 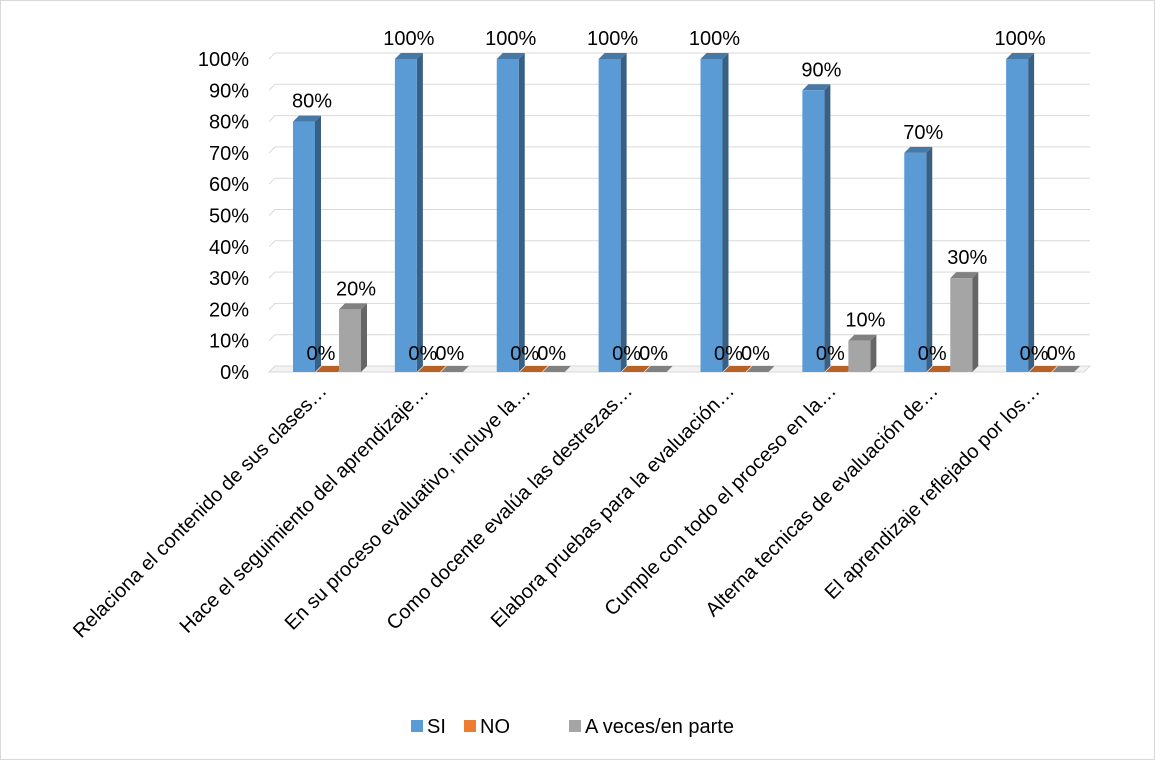 I want to click on legend: SI NO A veces/en parte, so click(x=572, y=727).